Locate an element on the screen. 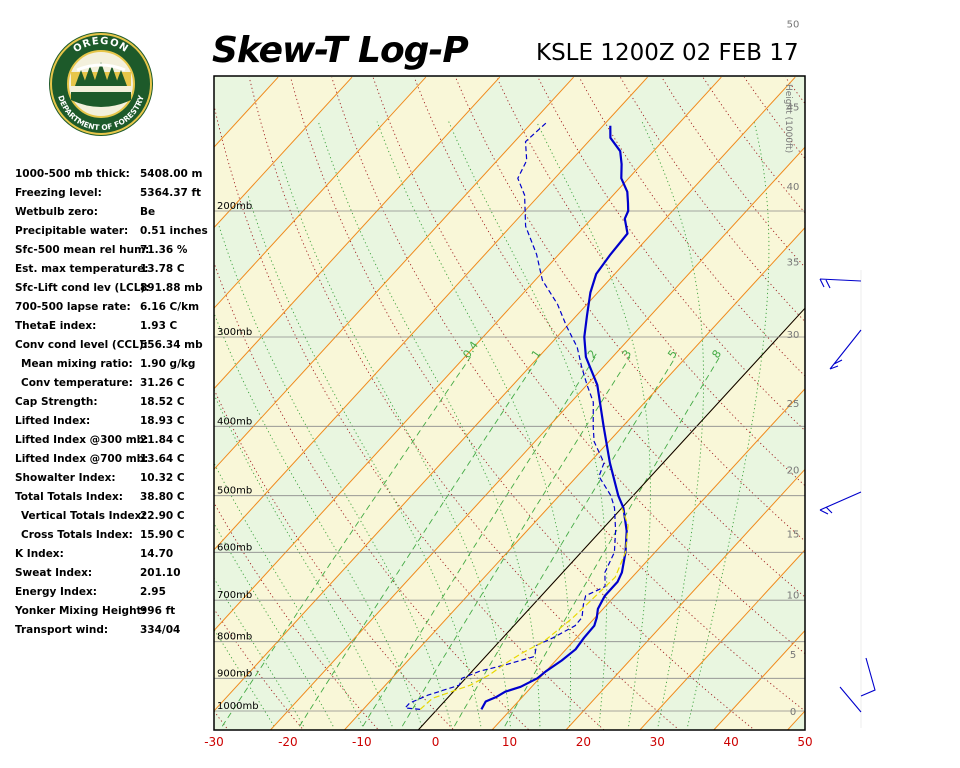  index-label: Cross Totals Index: is located at coordinates (77, 535).